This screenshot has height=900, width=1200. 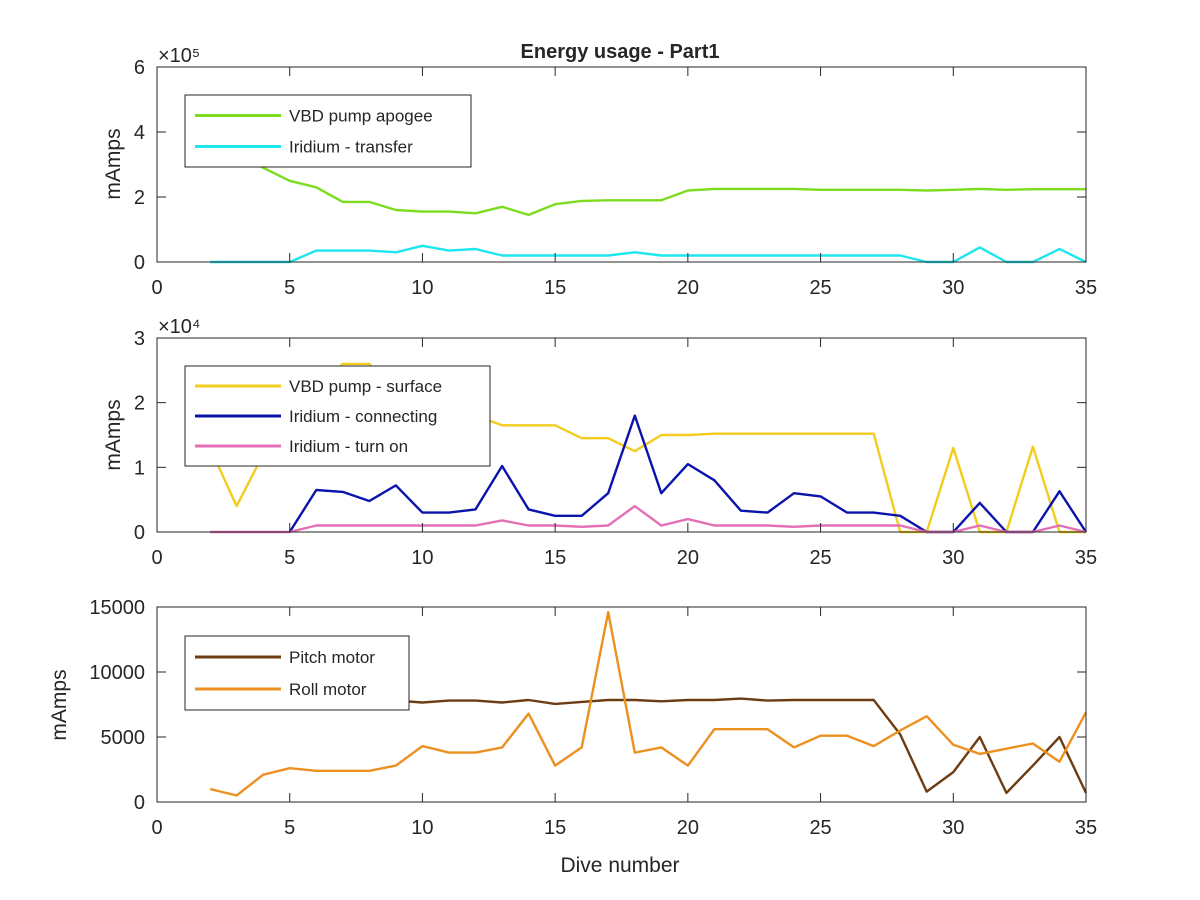 What do you see at coordinates (363, 416) in the screenshot?
I see `legend-entry-label: Iridium - connecting` at bounding box center [363, 416].